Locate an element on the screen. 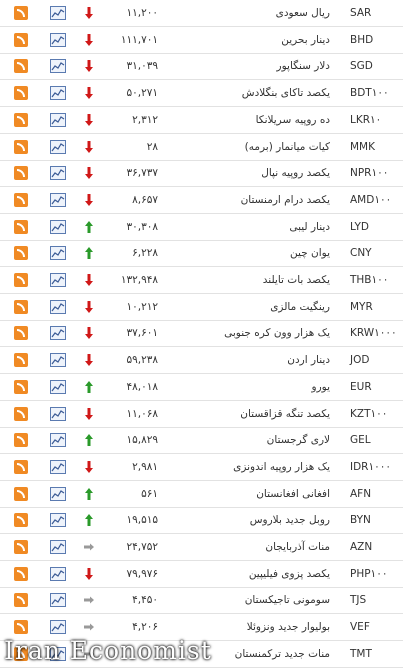 The height and width of the screenshot is (668, 403). currency-name: دینار لیبی is located at coordinates (309, 226).